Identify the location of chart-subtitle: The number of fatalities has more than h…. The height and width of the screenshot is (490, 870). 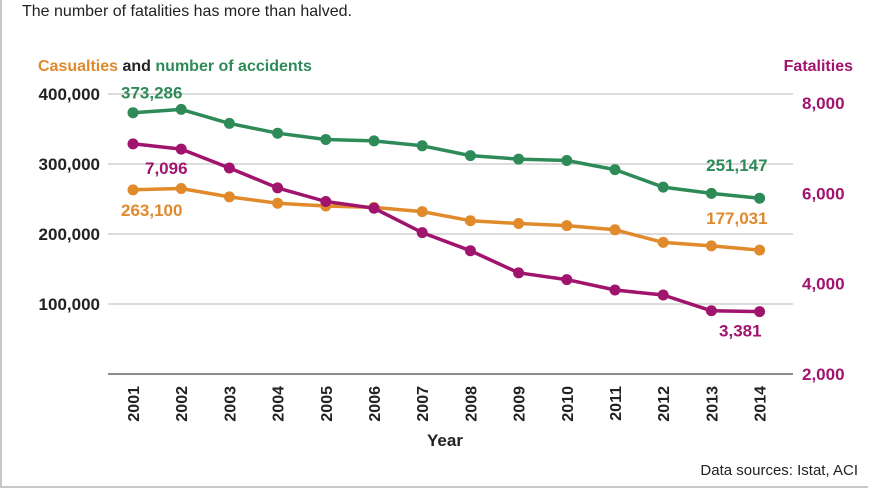
(187, 11).